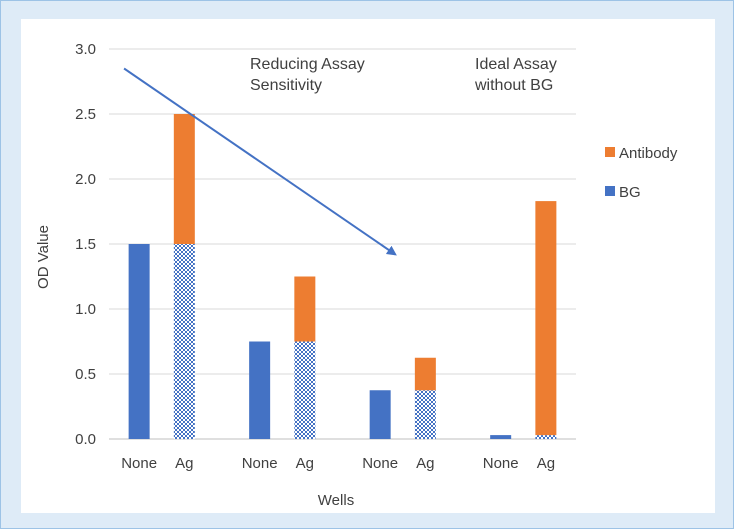 The width and height of the screenshot is (734, 529). I want to click on legend-label: Antibody, so click(648, 153).